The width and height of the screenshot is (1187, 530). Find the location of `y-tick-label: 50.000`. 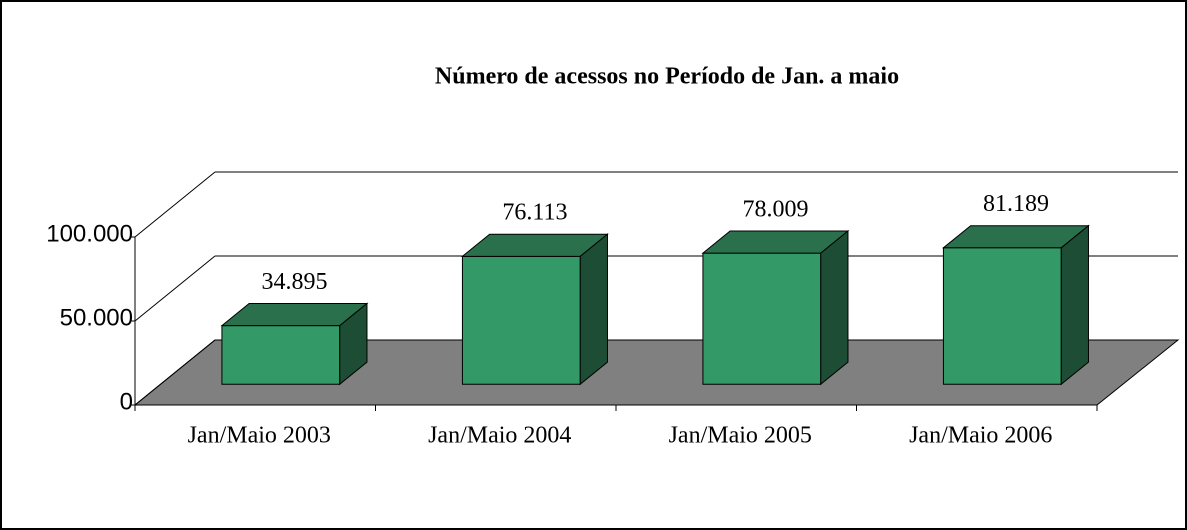

y-tick-label: 50.000 is located at coordinates (96, 317).